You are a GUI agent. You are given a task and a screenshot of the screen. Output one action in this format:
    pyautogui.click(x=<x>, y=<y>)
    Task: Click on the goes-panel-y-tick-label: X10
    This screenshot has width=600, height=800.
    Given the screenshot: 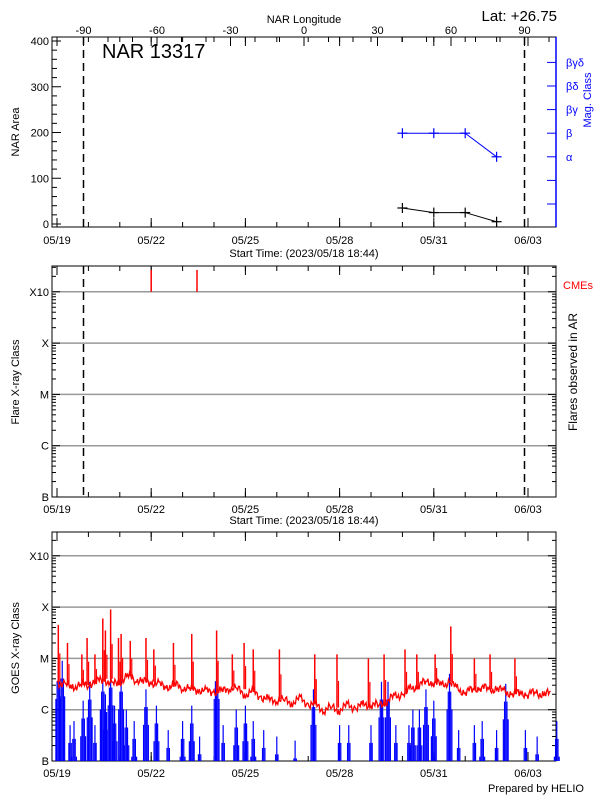 What is the action you would take?
    pyautogui.click(x=39, y=557)
    